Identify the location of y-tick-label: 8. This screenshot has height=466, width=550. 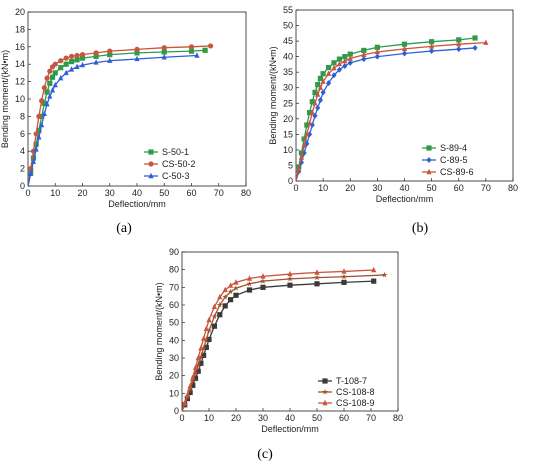
(22, 116).